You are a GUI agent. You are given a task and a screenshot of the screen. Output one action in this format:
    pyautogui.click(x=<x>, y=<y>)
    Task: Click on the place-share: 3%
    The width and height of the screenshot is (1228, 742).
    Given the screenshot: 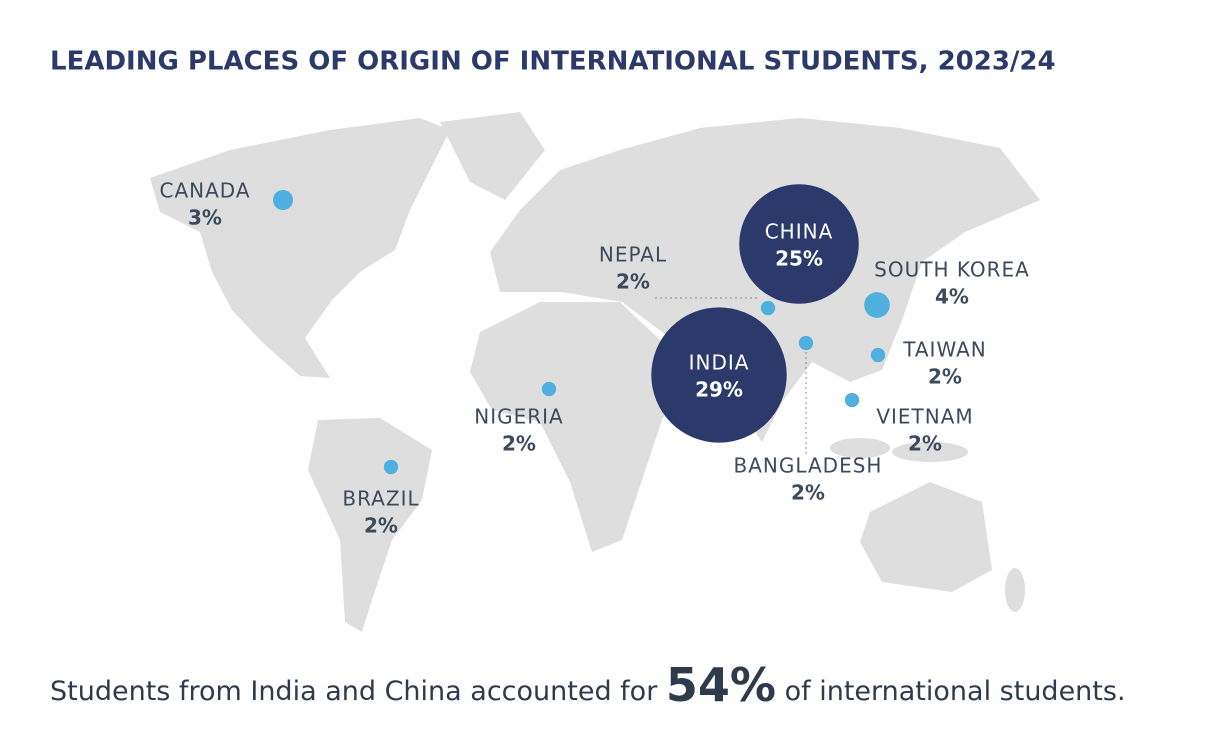 What is the action you would take?
    pyautogui.click(x=205, y=218)
    